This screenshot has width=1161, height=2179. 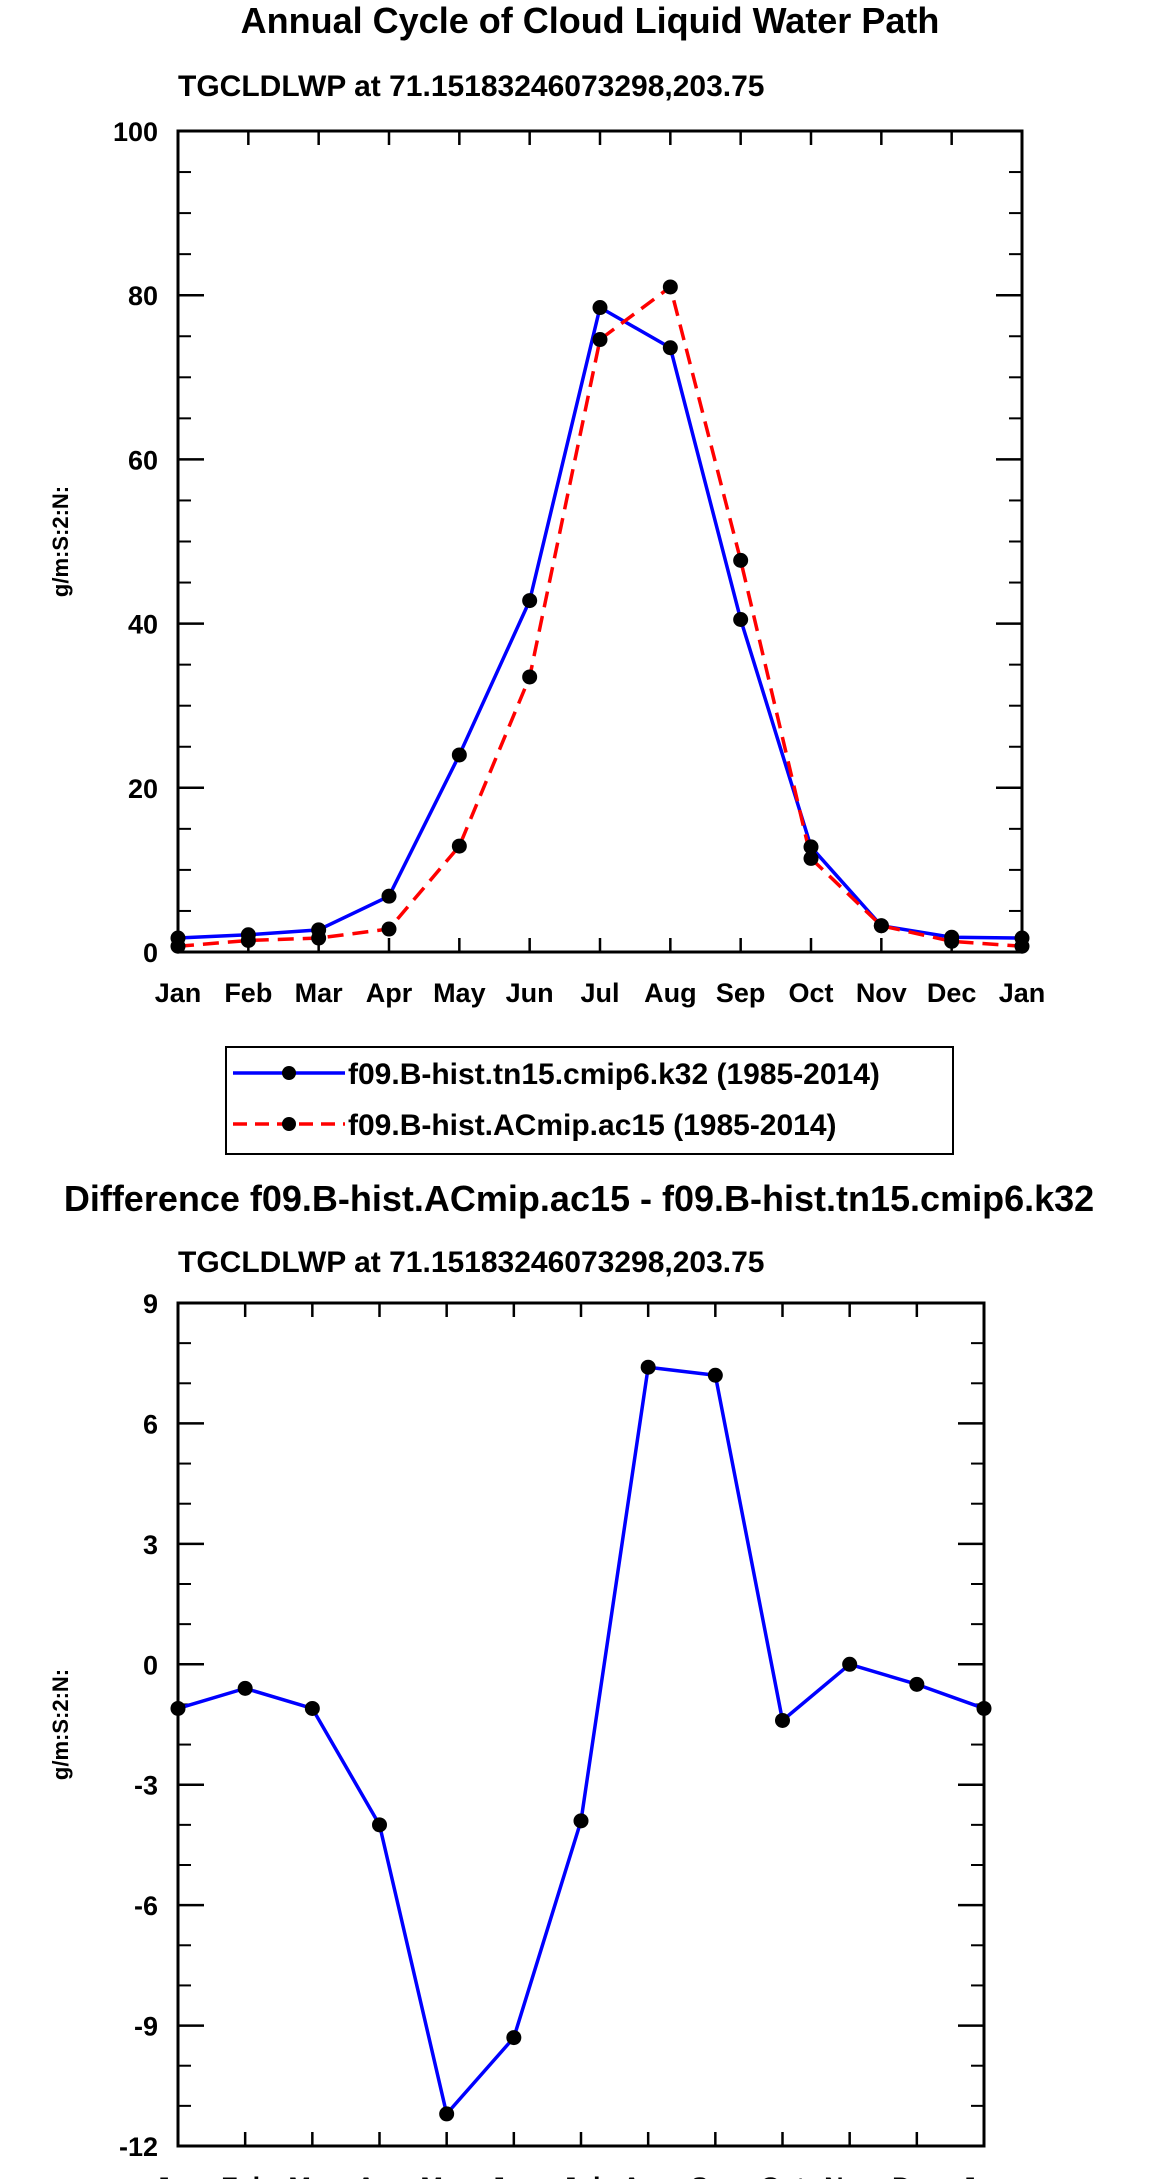 What do you see at coordinates (248, 993) in the screenshot?
I see `chart1-xtick-label: Feb` at bounding box center [248, 993].